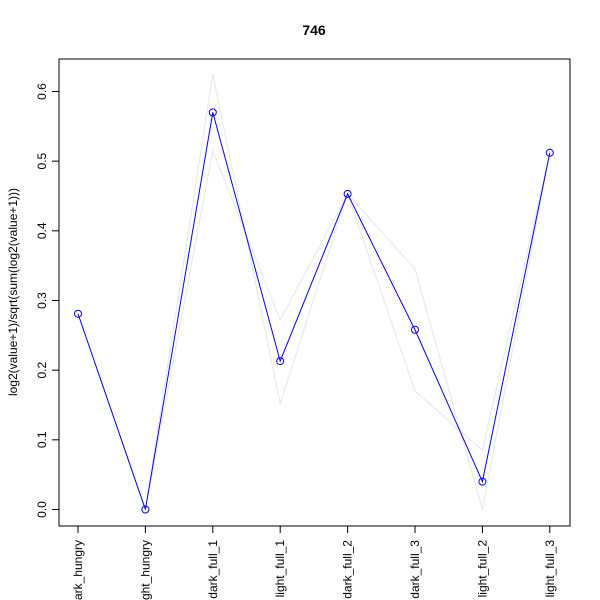 This screenshot has height=600, width=600. Describe the element at coordinates (42, 300) in the screenshot. I see `y-tick-label: 0.3` at that location.